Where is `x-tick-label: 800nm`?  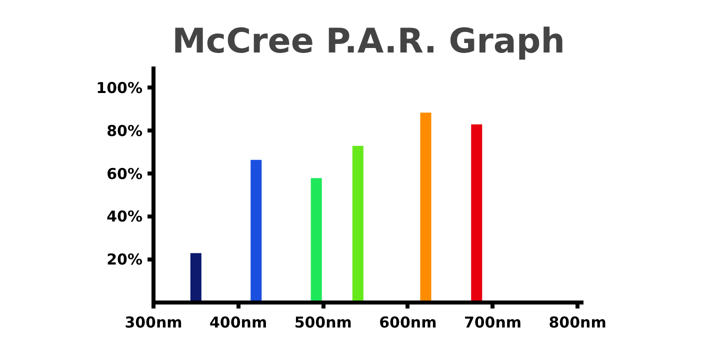 x-tick-label: 800nm is located at coordinates (577, 323).